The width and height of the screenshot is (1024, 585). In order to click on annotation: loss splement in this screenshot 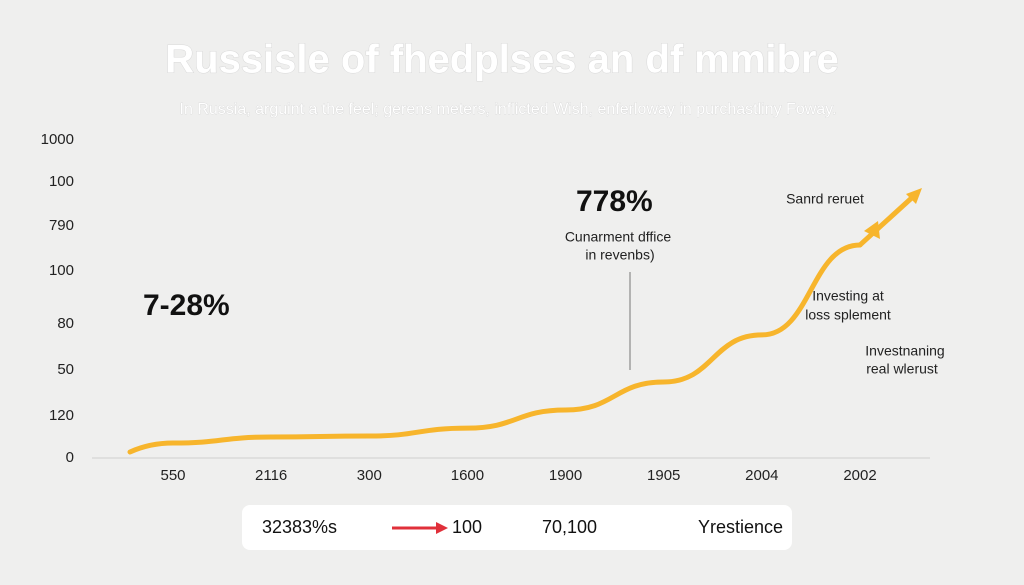, I will do `click(848, 315)`.